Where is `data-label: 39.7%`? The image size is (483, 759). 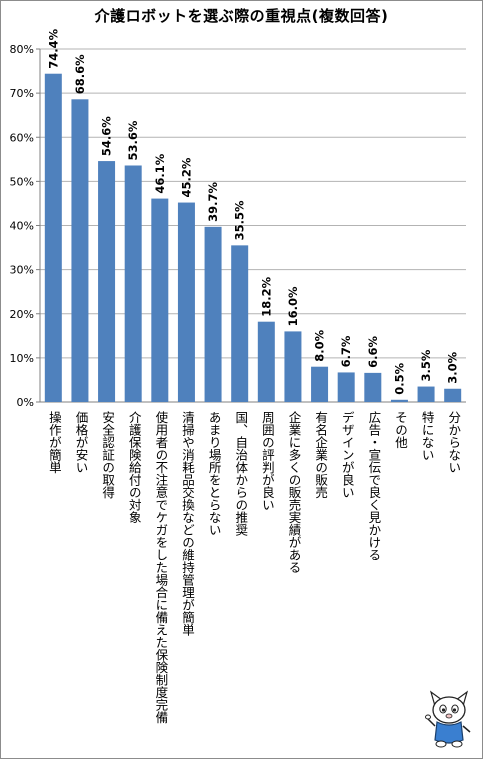 data-label: 39.7% is located at coordinates (213, 201).